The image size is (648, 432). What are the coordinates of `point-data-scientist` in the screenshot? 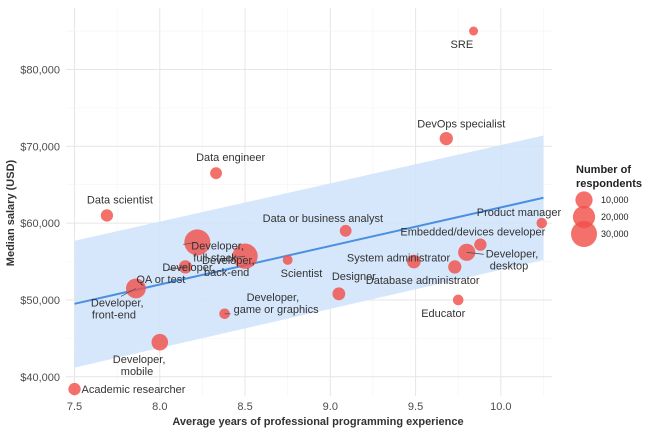 It's located at (107, 215).